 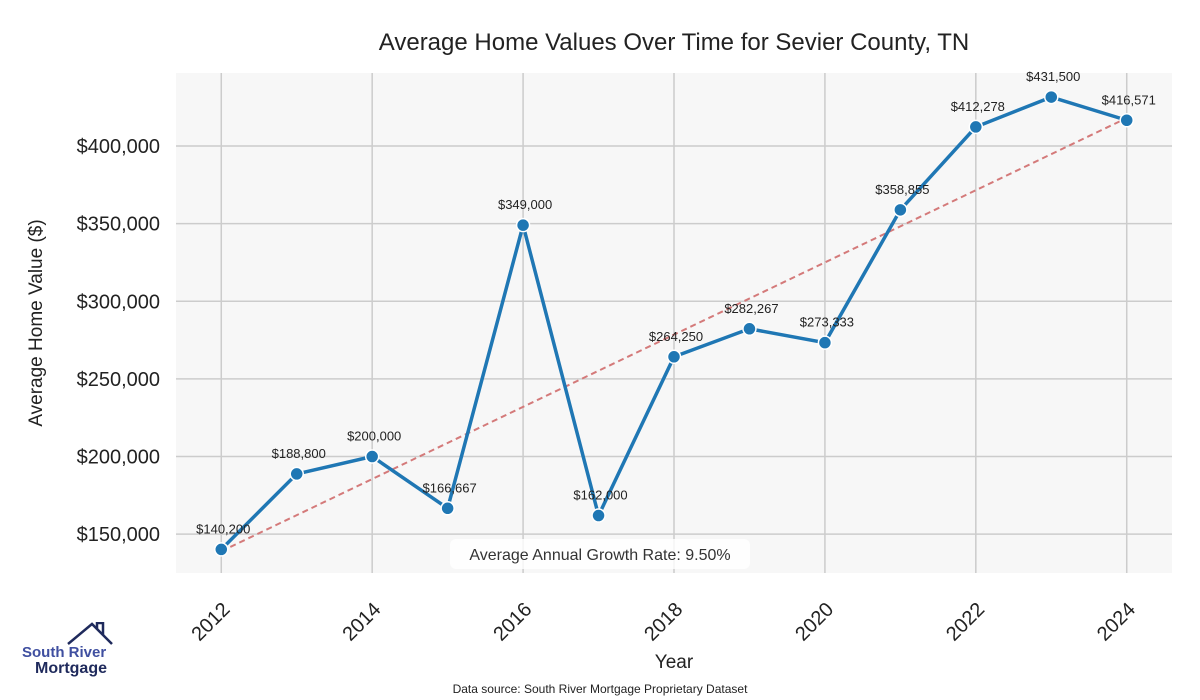 I want to click on annotation-box, so click(x=600, y=554).